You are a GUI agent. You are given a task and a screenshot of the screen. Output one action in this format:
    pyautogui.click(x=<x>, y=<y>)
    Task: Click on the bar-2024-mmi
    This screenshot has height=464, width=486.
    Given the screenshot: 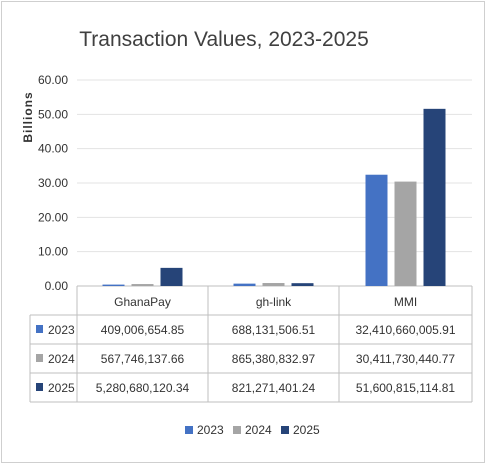 What is the action you would take?
    pyautogui.click(x=405, y=233)
    